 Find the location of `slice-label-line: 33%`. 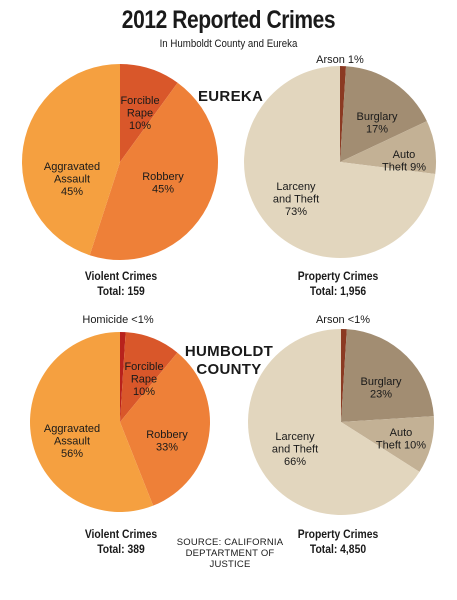

slice-label-line: 33% is located at coordinates (167, 448).